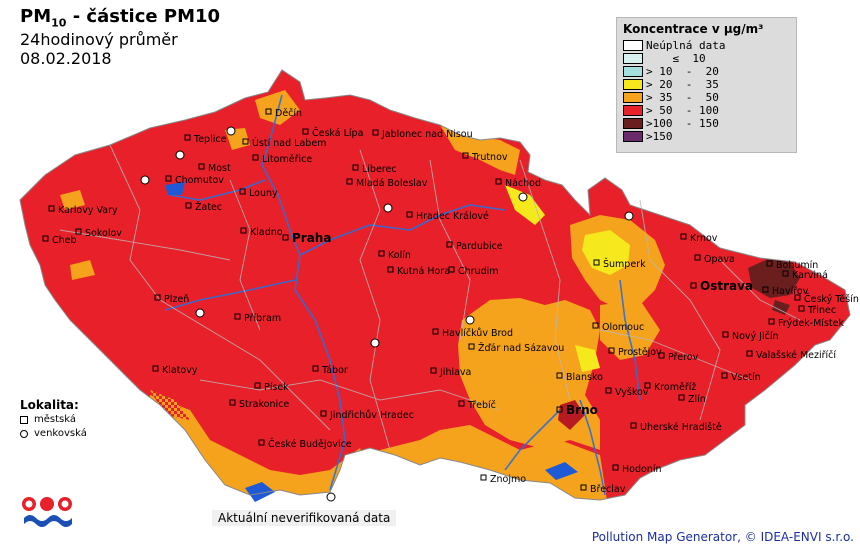 Image resolution: width=860 pixels, height=548 pixels. What do you see at coordinates (624, 264) in the screenshot?
I see `town-label: Šumperk` at bounding box center [624, 264].